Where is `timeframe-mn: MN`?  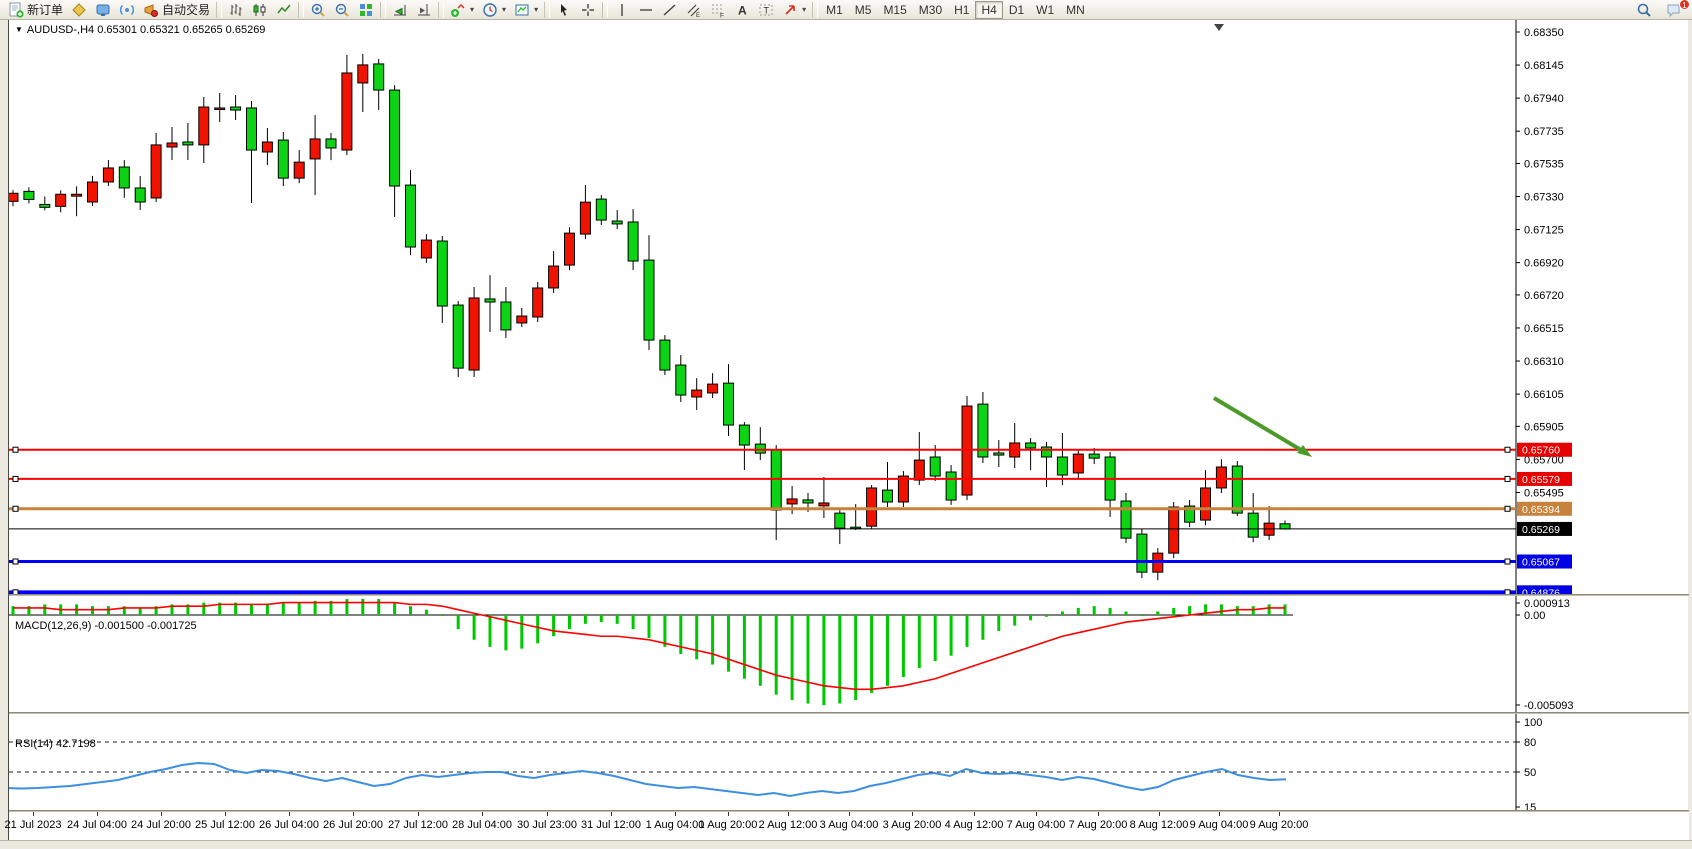 timeframe-mn: MN is located at coordinates (1075, 10).